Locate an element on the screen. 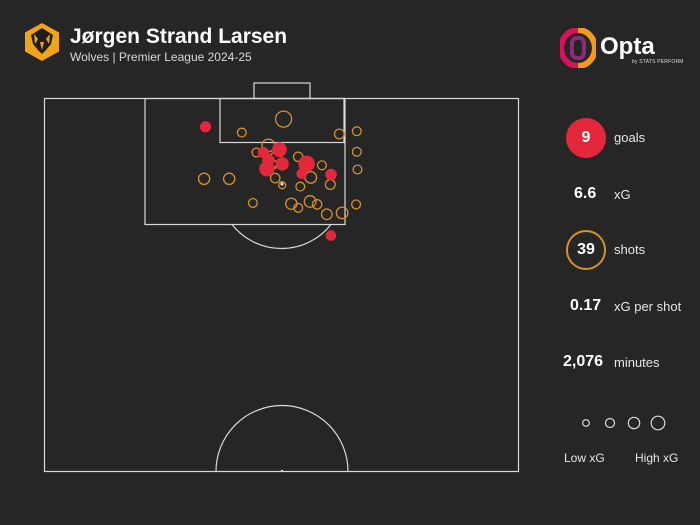 This screenshot has width=700, height=525. goals-label: goals is located at coordinates (630, 137).